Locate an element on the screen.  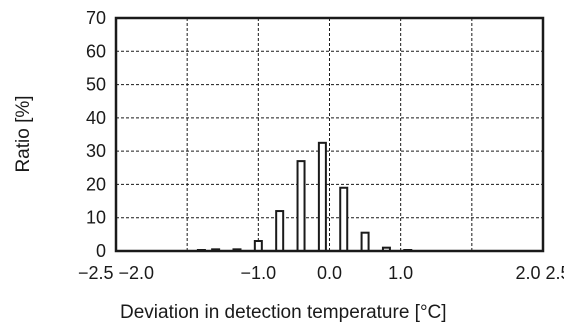
x-tick-label: −2.5 −2.0 is located at coordinates (116, 273).